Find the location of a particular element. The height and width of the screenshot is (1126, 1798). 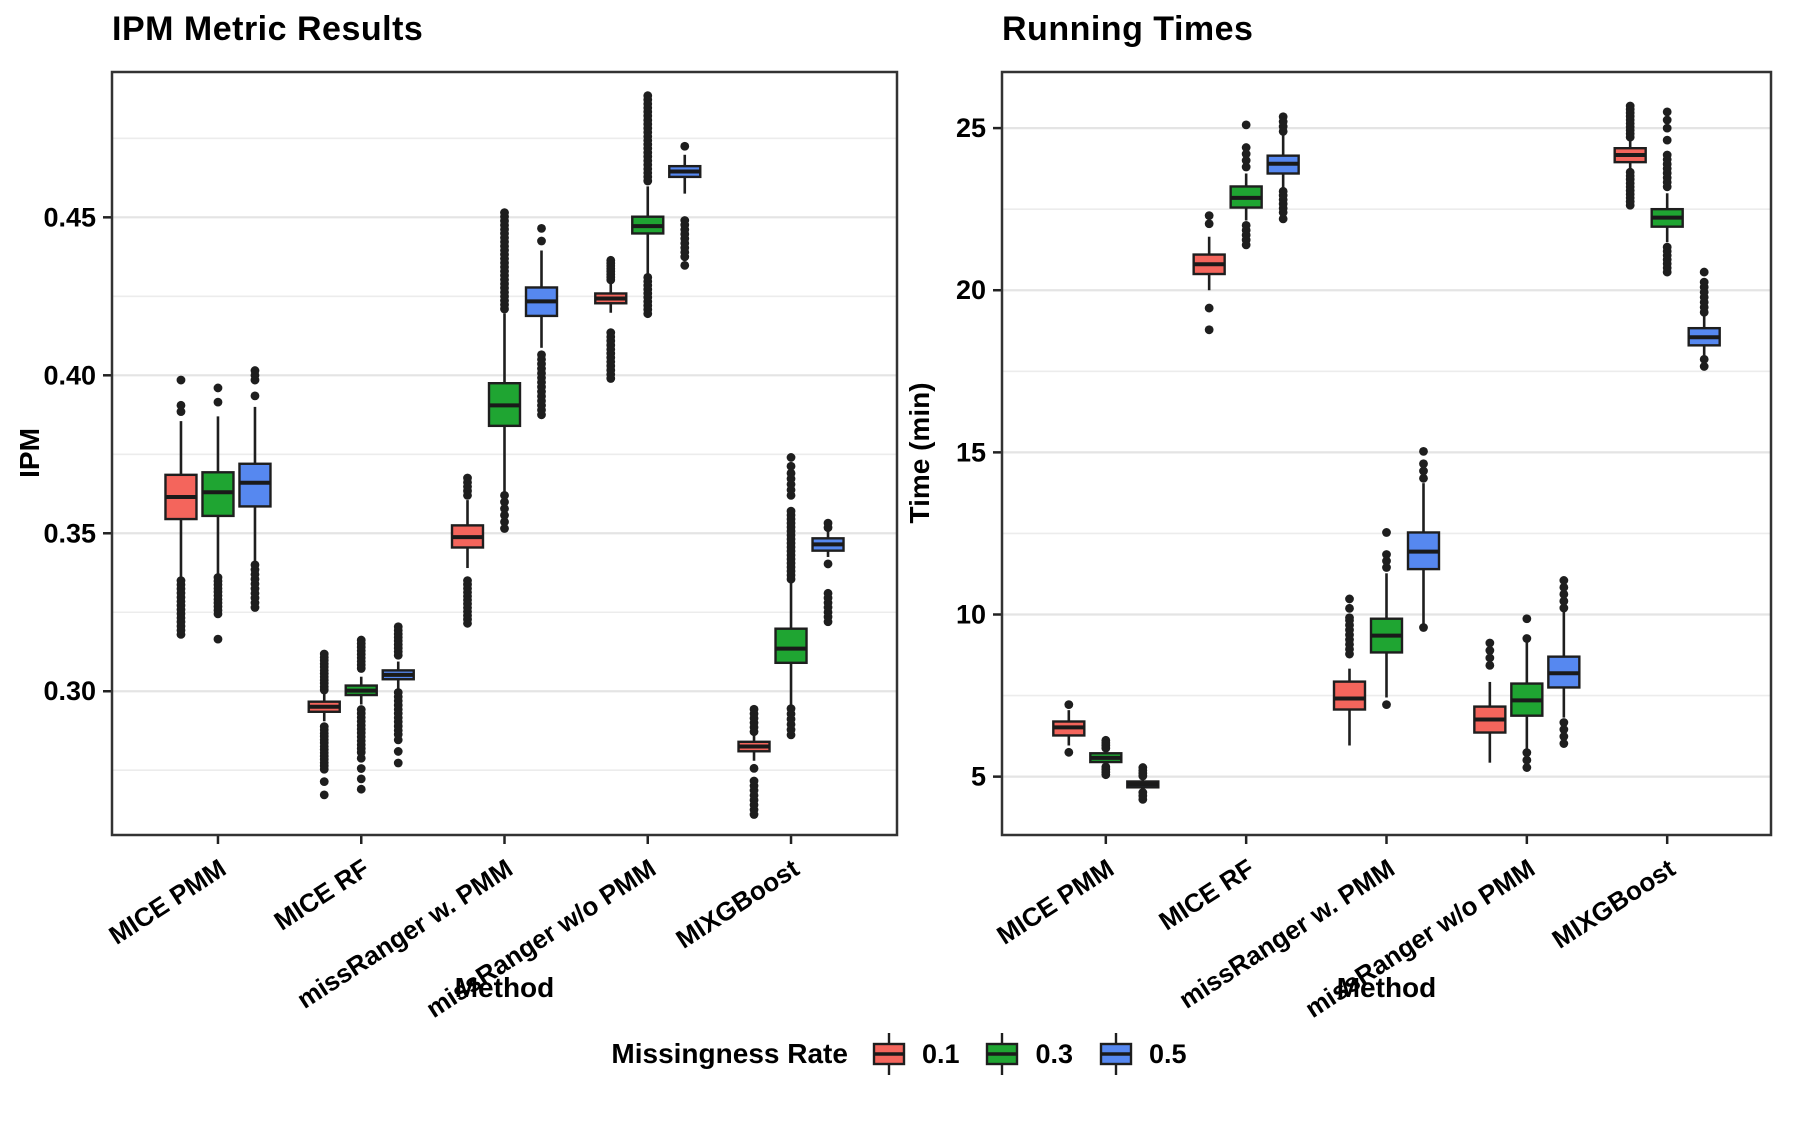

legend-key-0.5 is located at coordinates (1116, 1054).